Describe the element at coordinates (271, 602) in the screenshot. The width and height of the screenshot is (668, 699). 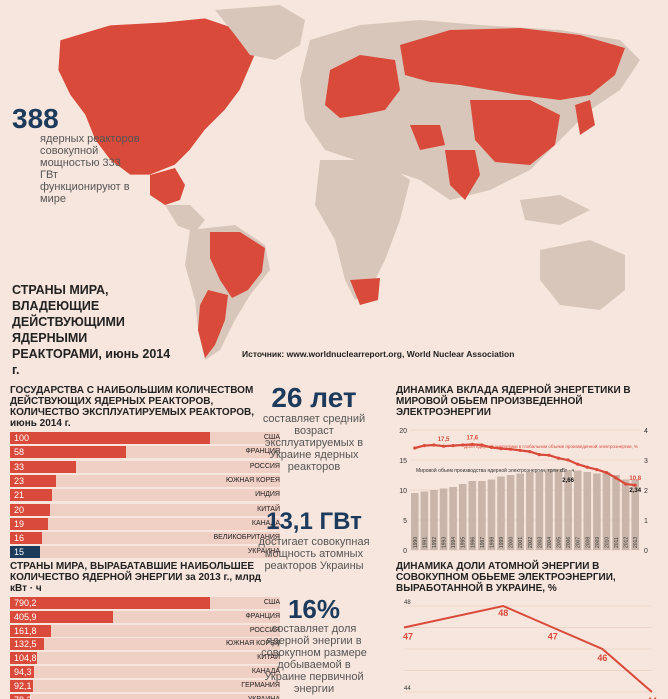
I see `bar-category: США` at that location.